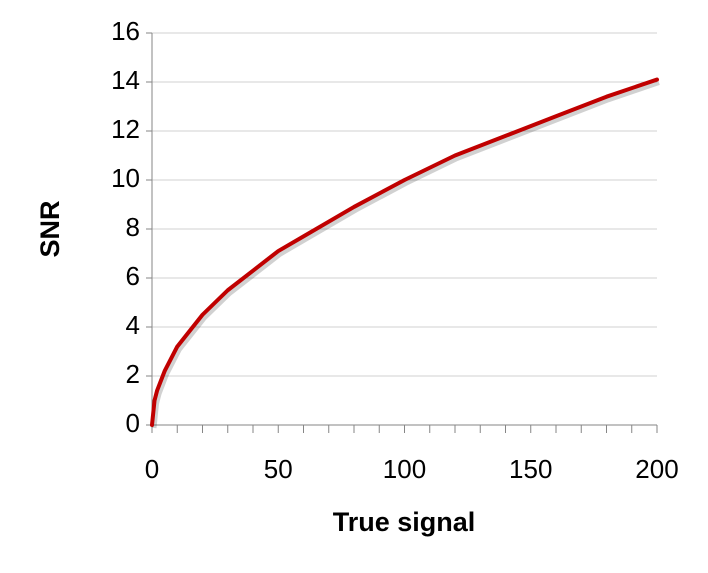 The height and width of the screenshot is (573, 708). Describe the element at coordinates (133, 374) in the screenshot. I see `y-tick-label: 2` at that location.